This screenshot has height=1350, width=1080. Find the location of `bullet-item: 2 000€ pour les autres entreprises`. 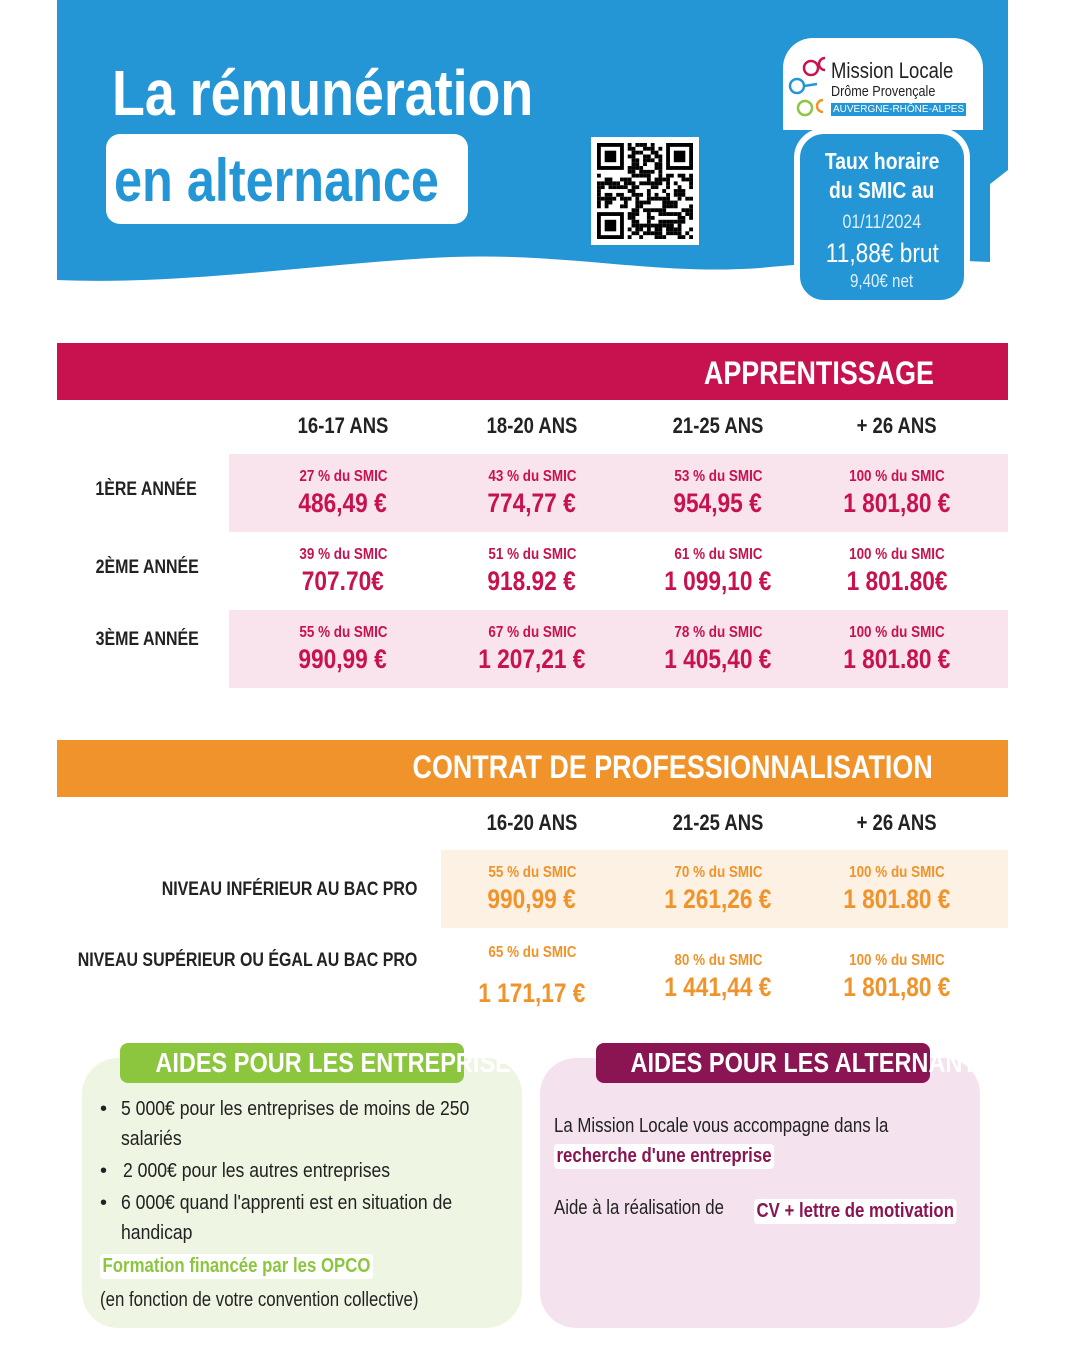

bullet-item: 2 000€ pour les autres entreprises is located at coordinates (257, 1171).